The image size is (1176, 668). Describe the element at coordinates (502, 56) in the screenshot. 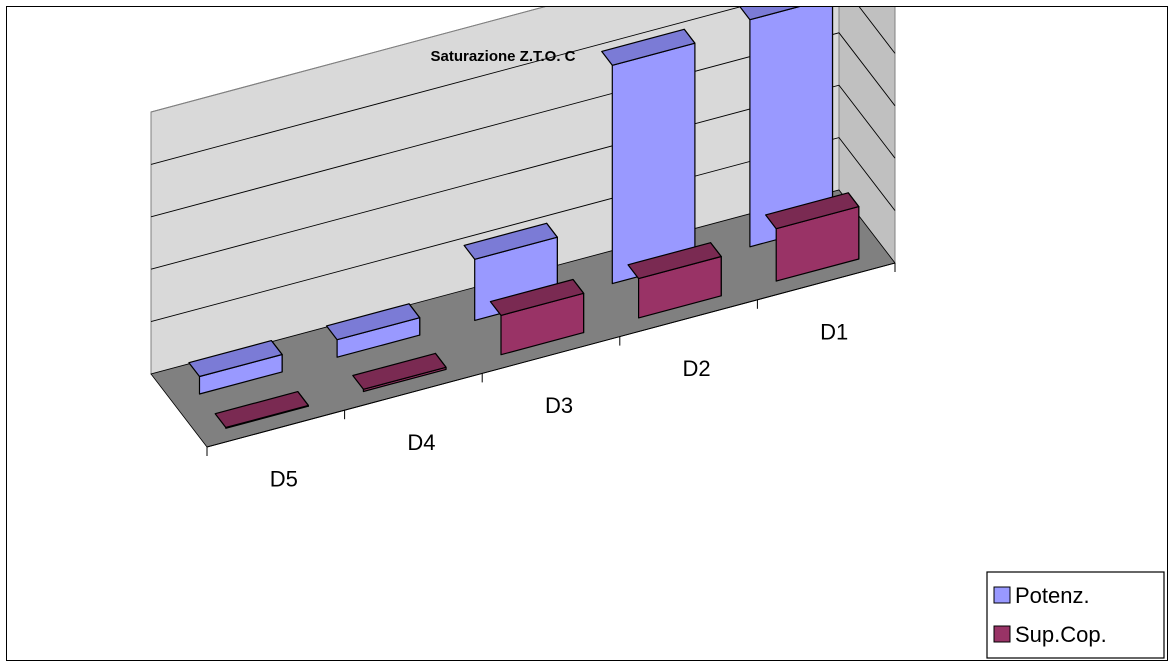

I see `chart-title: Saturazione Z.T.O. C` at that location.